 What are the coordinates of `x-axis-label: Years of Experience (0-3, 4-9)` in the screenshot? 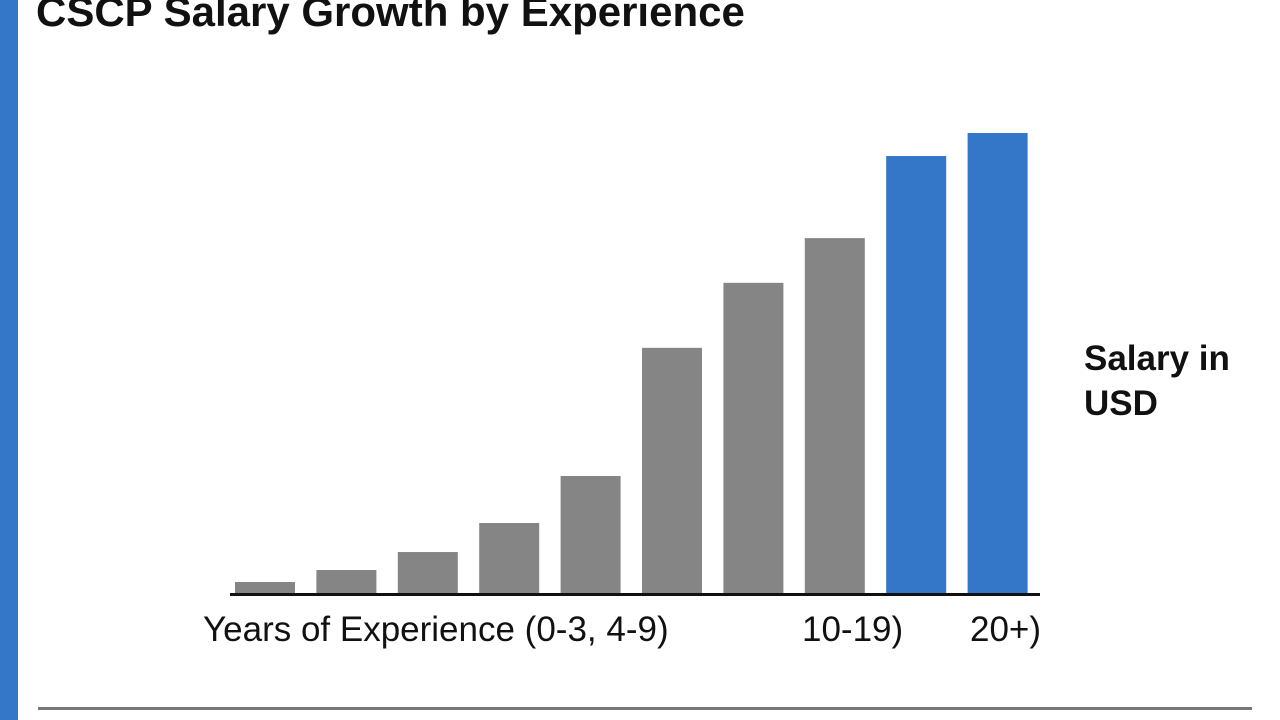 It's located at (436, 629).